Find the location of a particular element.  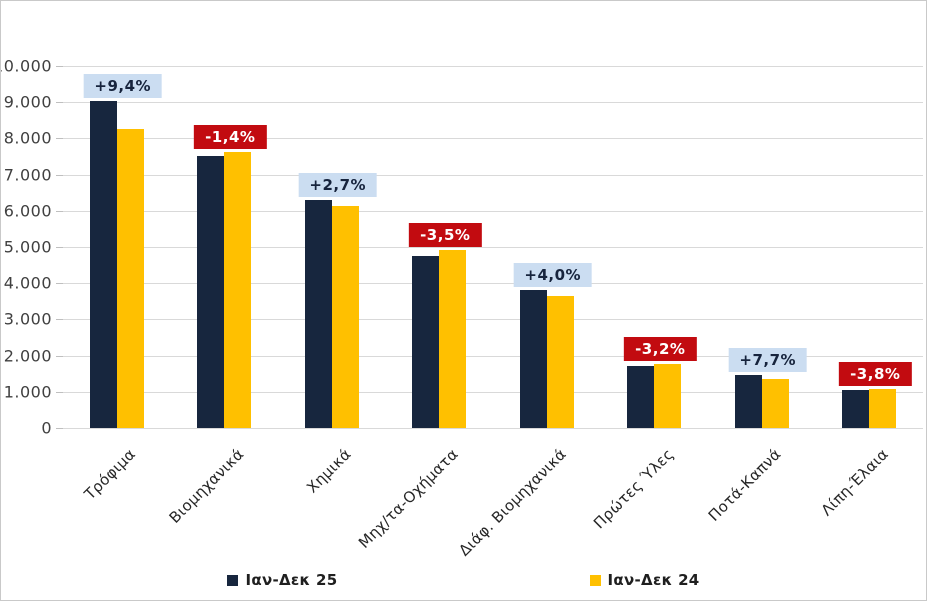

legend-label: Ιαν-Δεκ 25 is located at coordinates (291, 580).